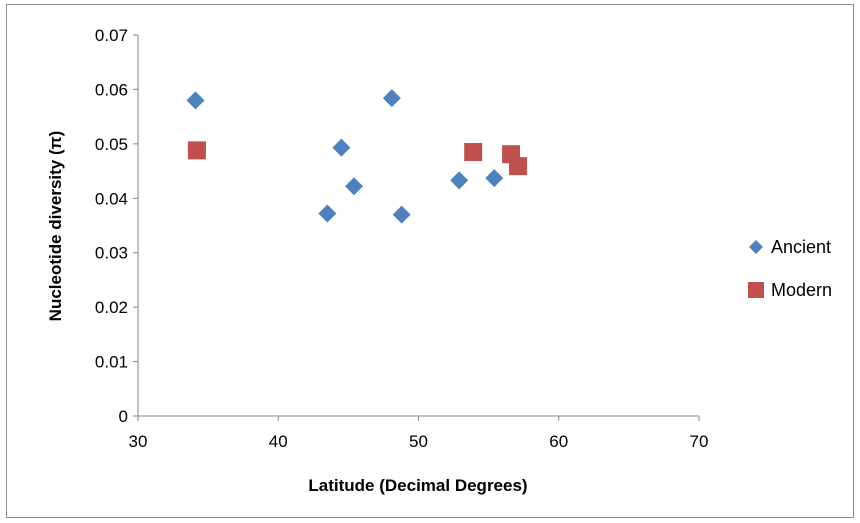 The image size is (860, 523). What do you see at coordinates (278, 441) in the screenshot?
I see `x-tick-label: 40` at bounding box center [278, 441].